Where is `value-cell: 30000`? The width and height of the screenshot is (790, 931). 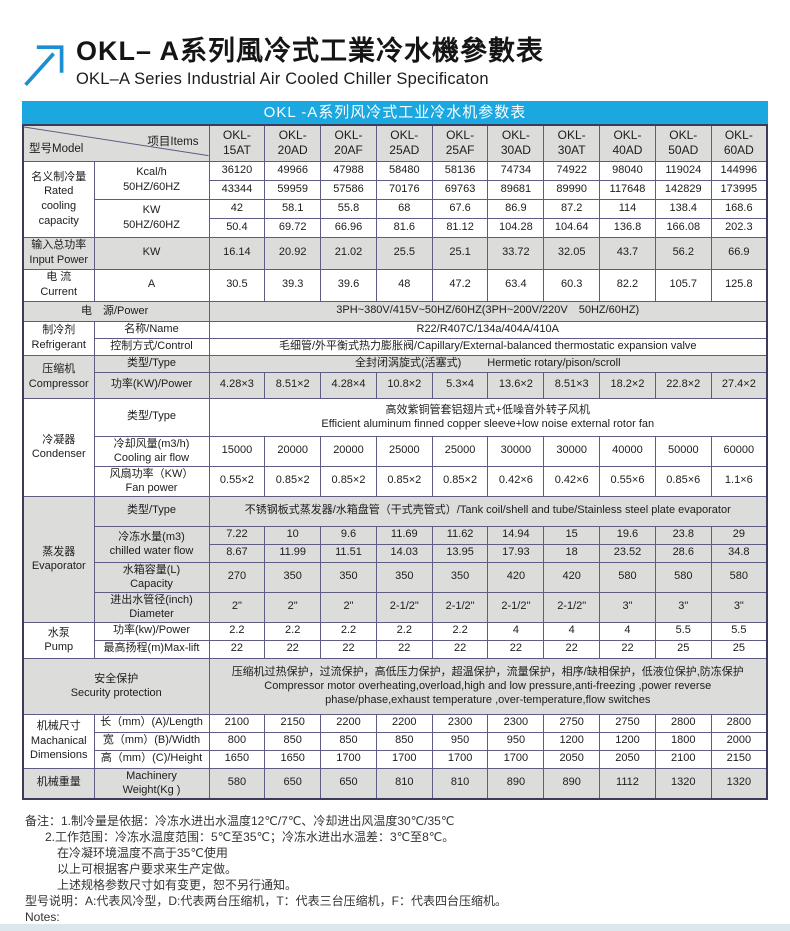 value-cell: 30000 is located at coordinates (516, 451).